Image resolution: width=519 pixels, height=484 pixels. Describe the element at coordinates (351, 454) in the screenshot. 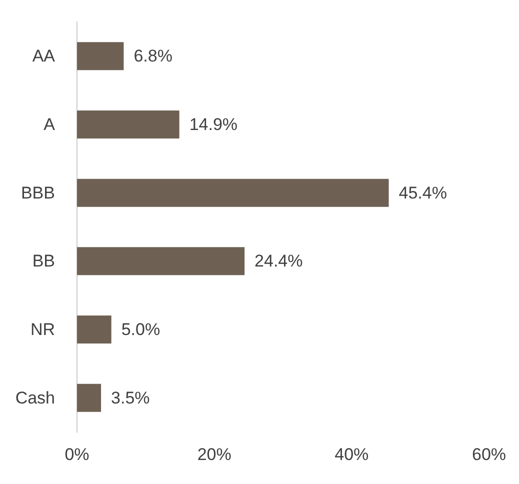

I see `x-tick-label: 40%` at that location.